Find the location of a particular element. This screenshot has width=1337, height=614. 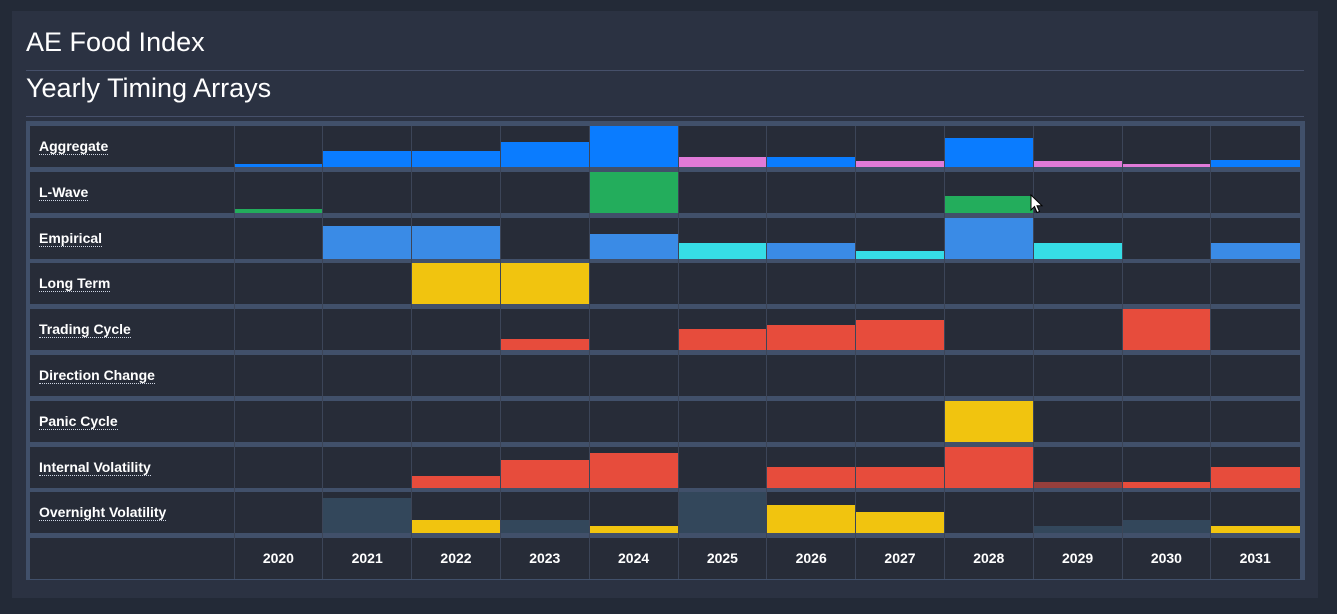

bar-internal-volatility-2026 is located at coordinates (811, 477).